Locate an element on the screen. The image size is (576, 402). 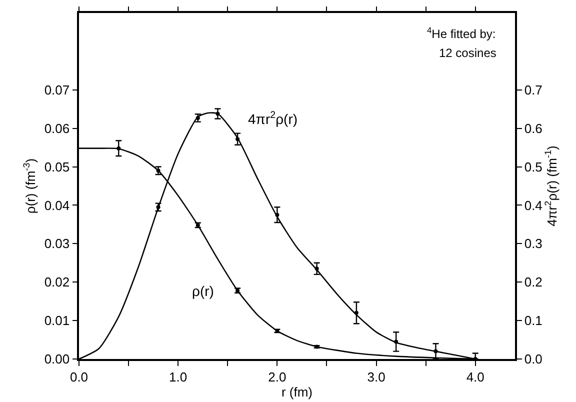
x-tick-label: 1.0 is located at coordinates (178, 376).